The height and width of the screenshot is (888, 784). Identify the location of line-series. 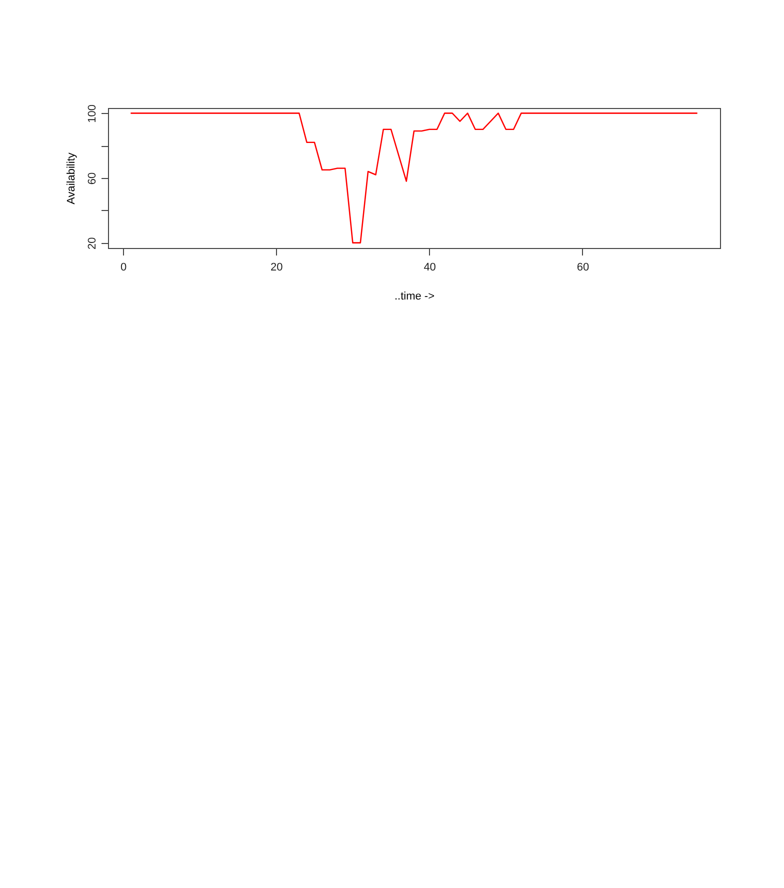
(414, 178).